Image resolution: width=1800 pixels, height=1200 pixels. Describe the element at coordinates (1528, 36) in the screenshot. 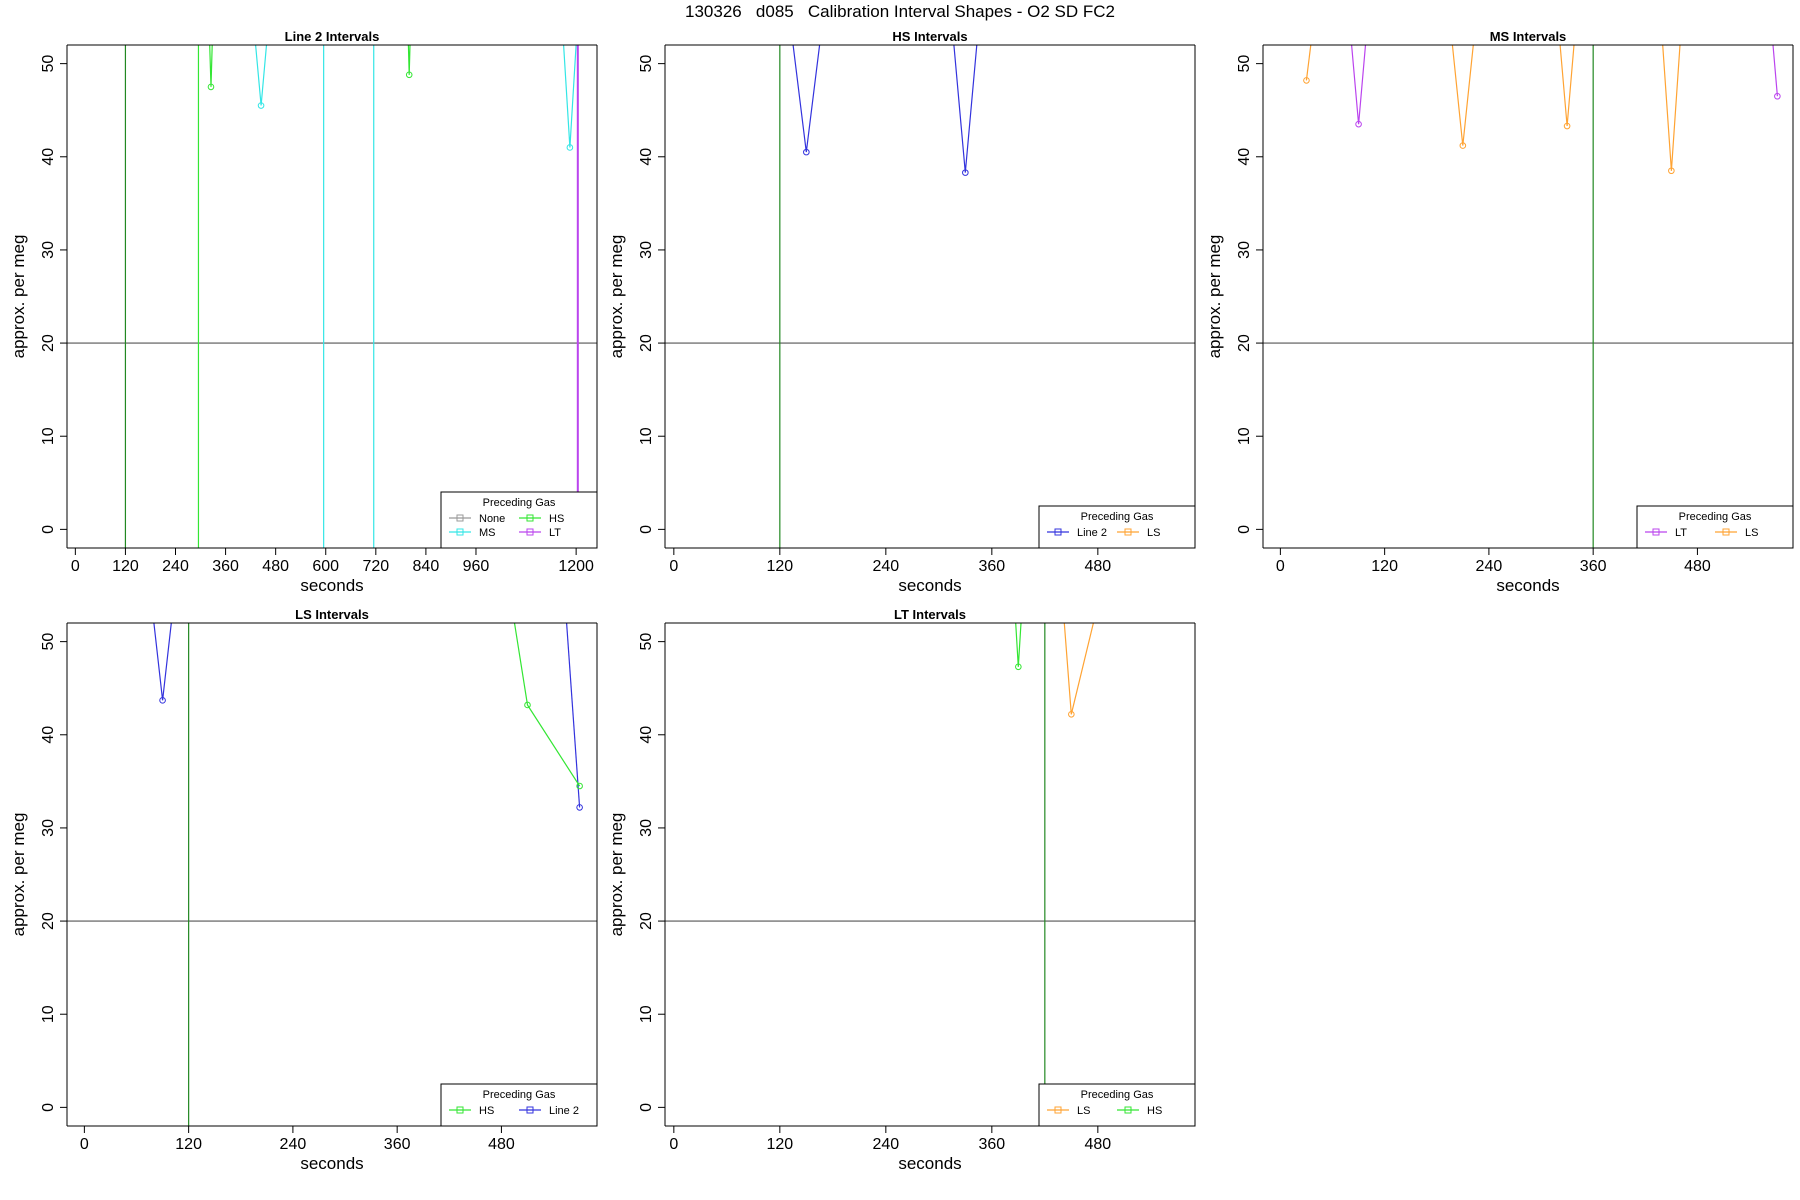

I see `panel-title: MS Intervals` at that location.